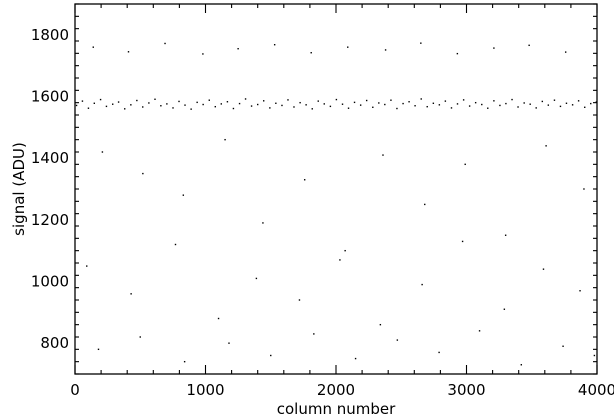 The width and height of the screenshot is (614, 419). I want to click on y-tick-label: 1400, so click(50, 158).